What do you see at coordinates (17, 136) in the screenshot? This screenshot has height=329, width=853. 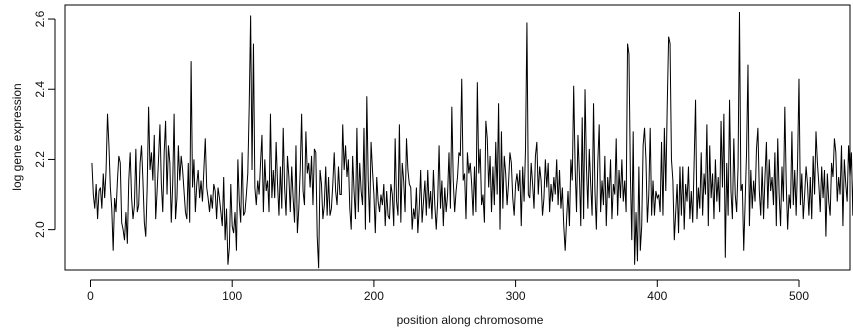 I see `y-axis-title: log gene expression` at bounding box center [17, 136].